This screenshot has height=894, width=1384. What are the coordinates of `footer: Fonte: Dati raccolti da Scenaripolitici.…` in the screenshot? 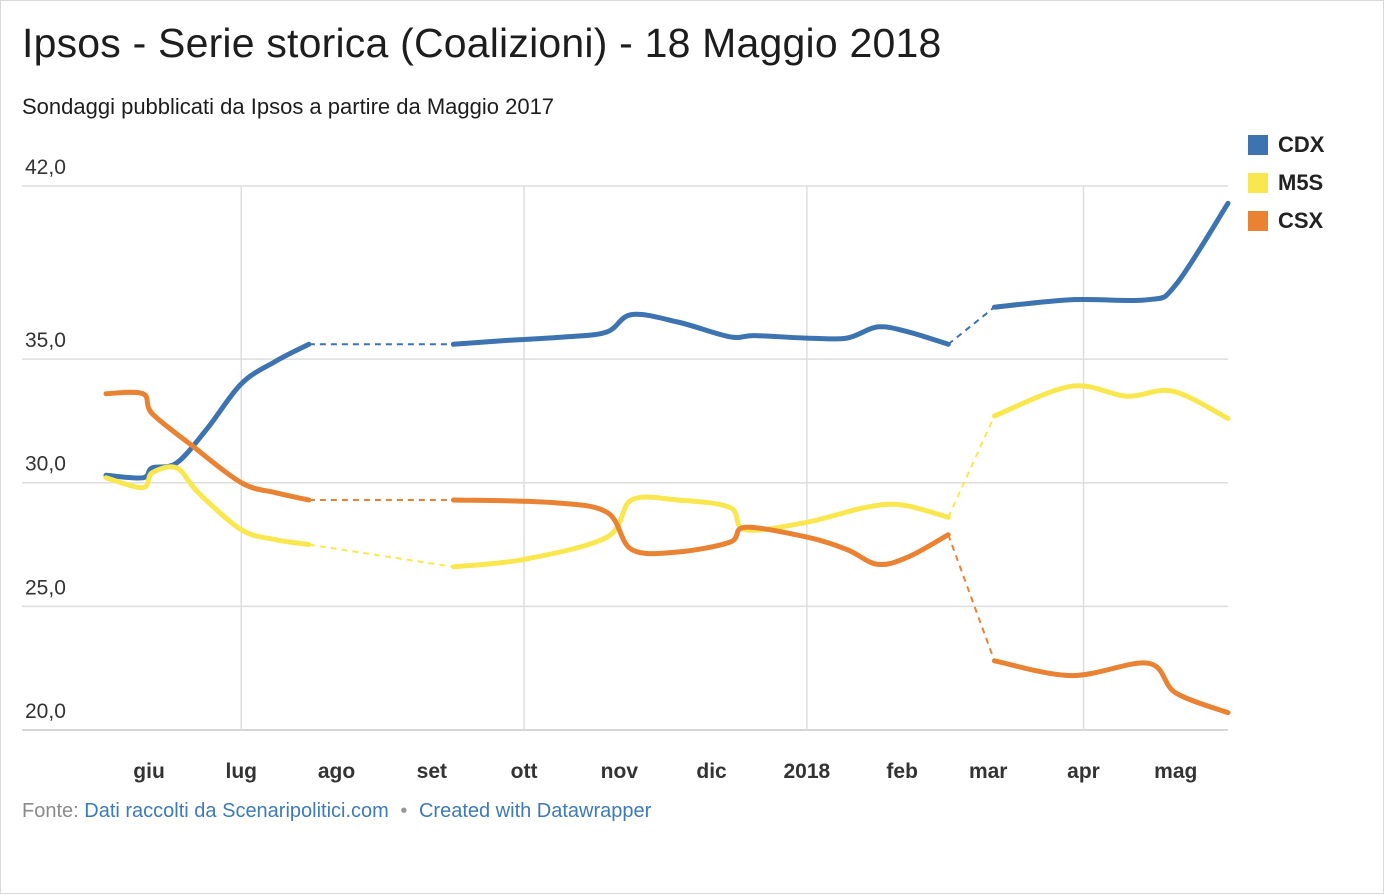 It's located at (336, 811).